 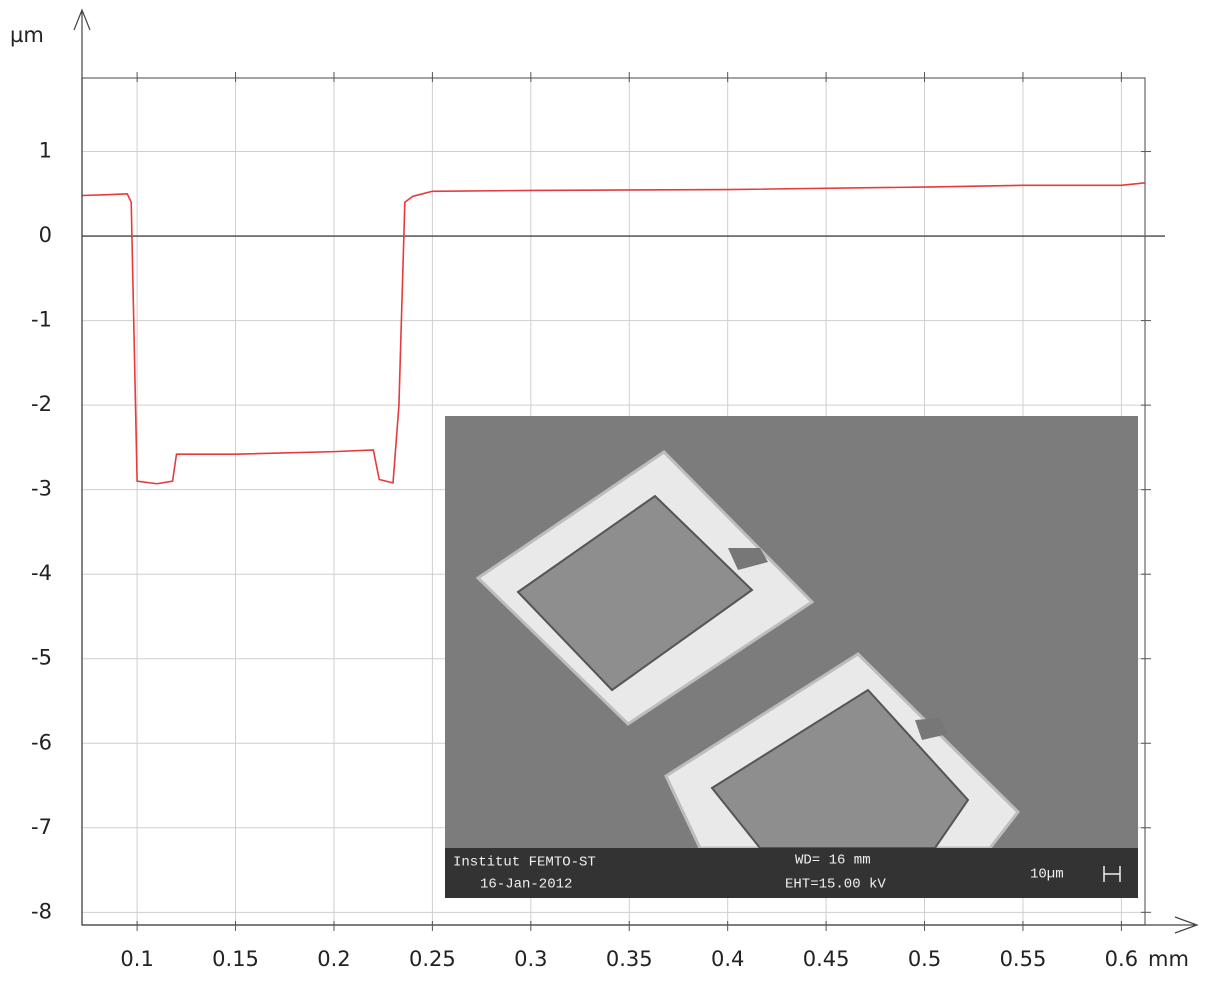 What do you see at coordinates (27, 35) in the screenshot?
I see `y-axis-label: µm` at bounding box center [27, 35].